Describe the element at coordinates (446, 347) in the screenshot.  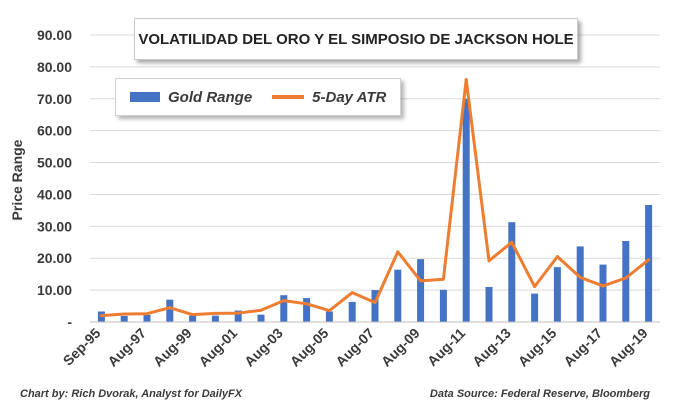
I see `x-tick-label: Aug-11` at that location.